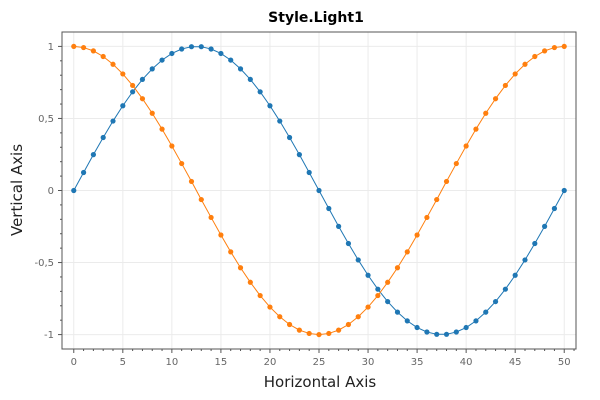  Describe the element at coordinates (49, 335) in the screenshot. I see `y-tick-label: -1` at that location.